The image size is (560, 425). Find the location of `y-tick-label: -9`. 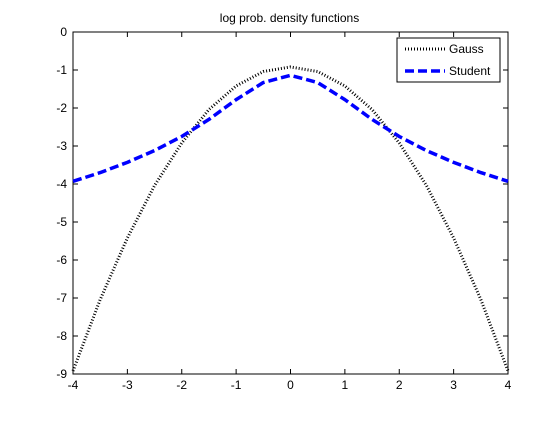

y-tick-label: -9 is located at coordinates (61, 374).